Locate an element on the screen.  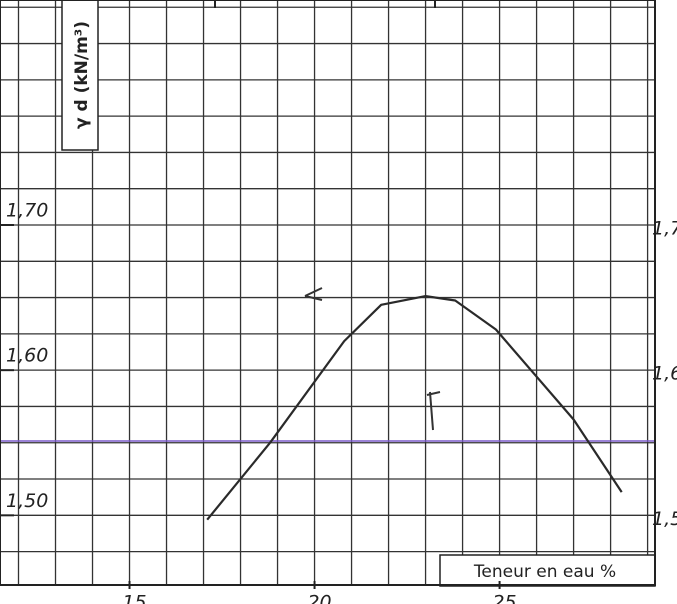
y-tick-label: 1,70 is located at coordinates (27, 211).